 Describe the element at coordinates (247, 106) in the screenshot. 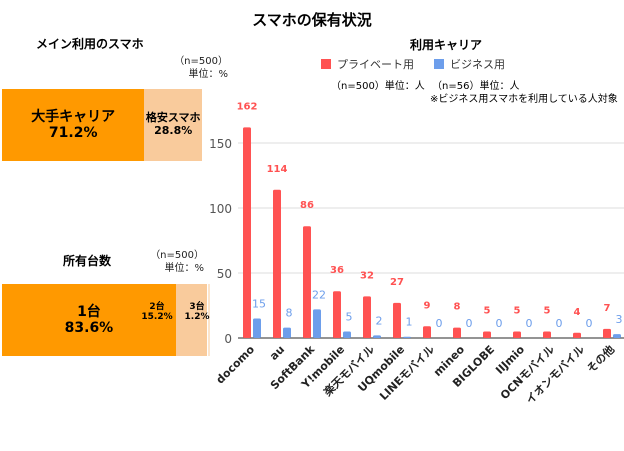

I see `data-label: 162` at that location.